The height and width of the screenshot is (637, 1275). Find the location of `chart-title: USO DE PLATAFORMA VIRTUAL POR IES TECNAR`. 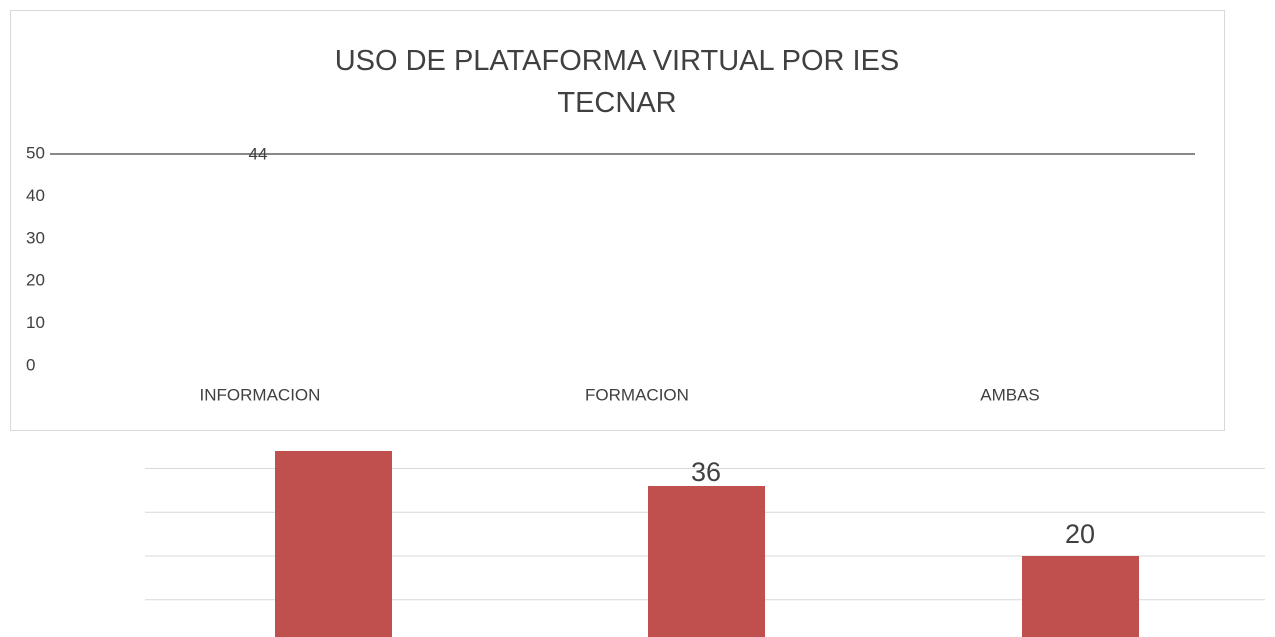

chart-title: USO DE PLATAFORMA VIRTUAL POR IES TECNAR is located at coordinates (617, 82).